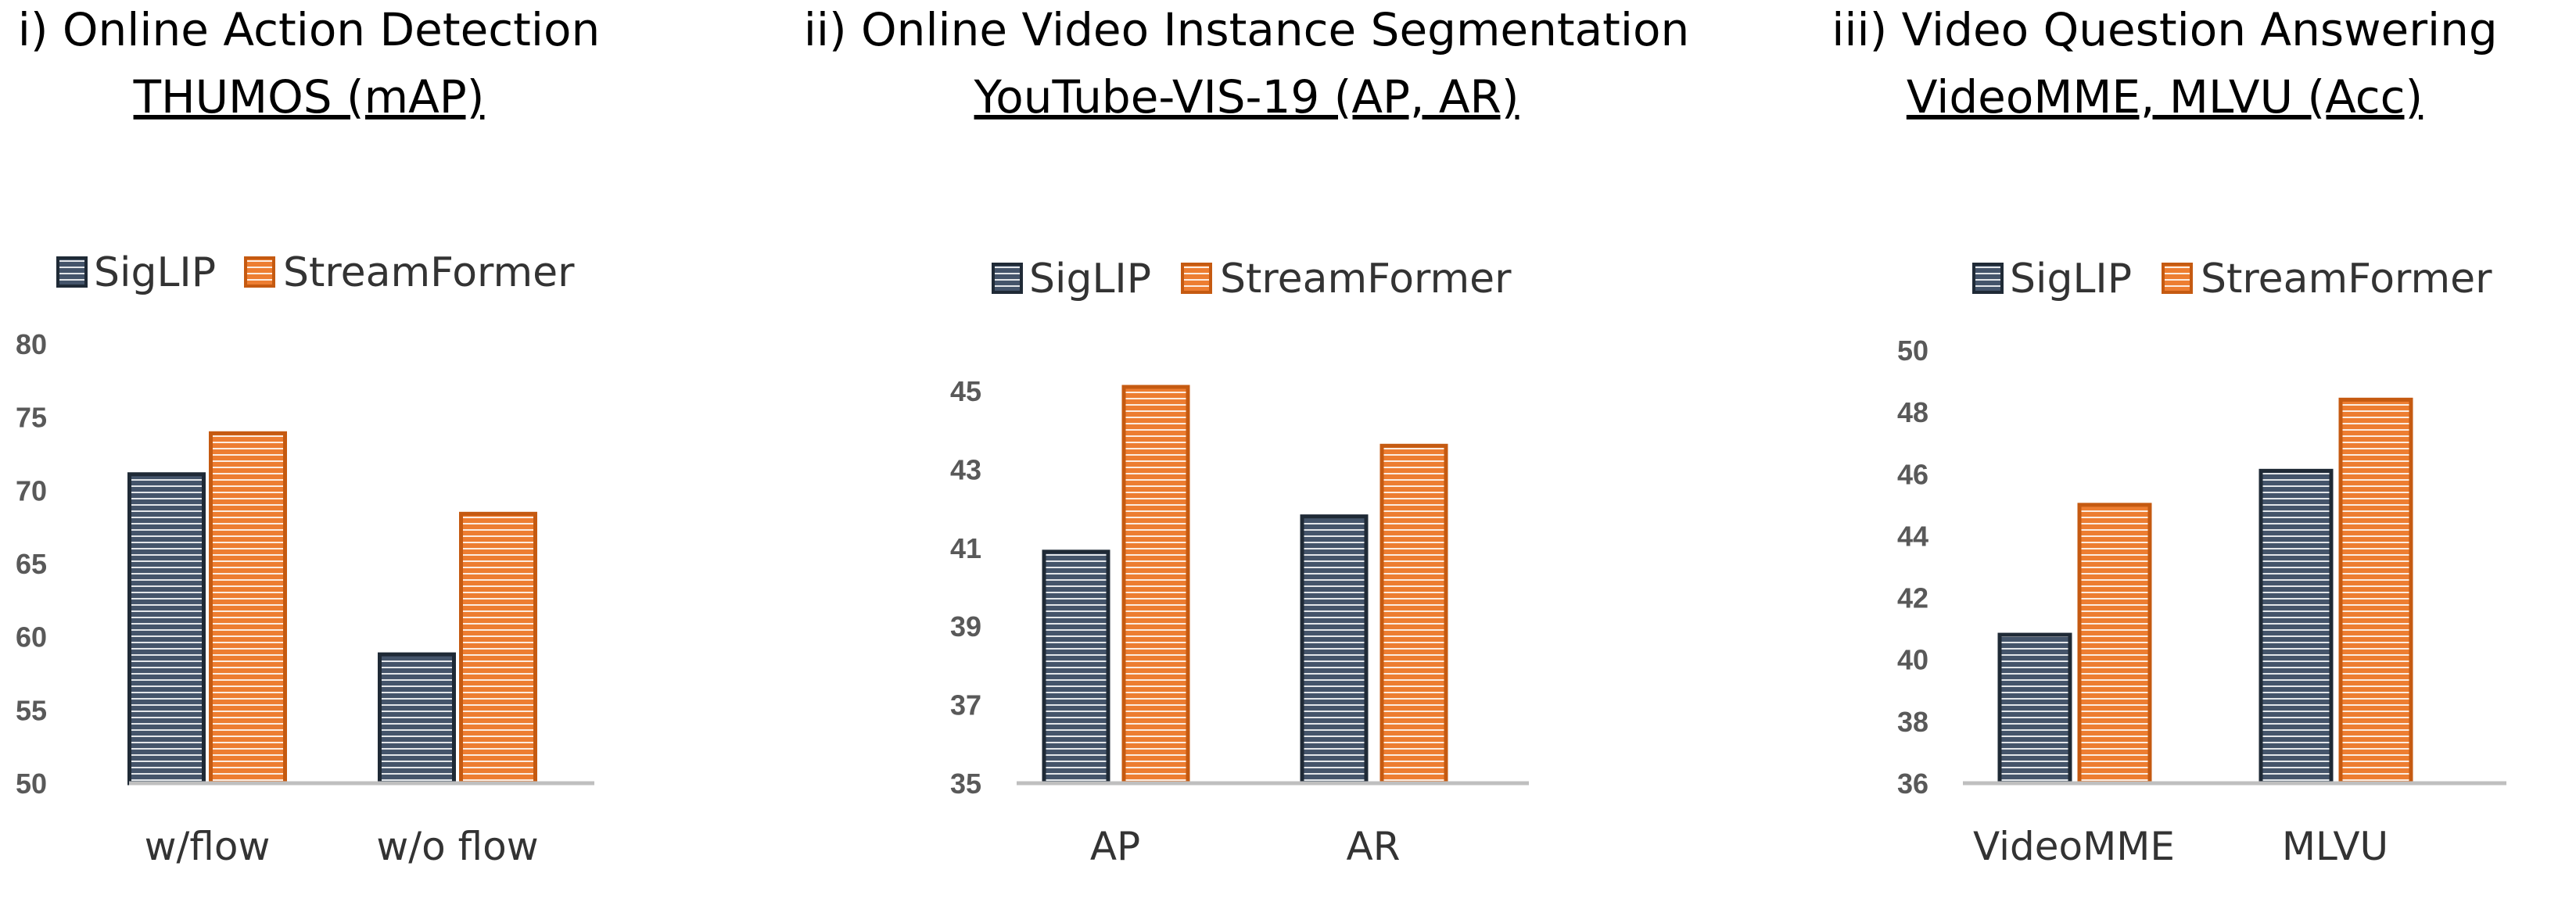  What do you see at coordinates (1115, 846) in the screenshot?
I see `xtick-ap: AP` at bounding box center [1115, 846].